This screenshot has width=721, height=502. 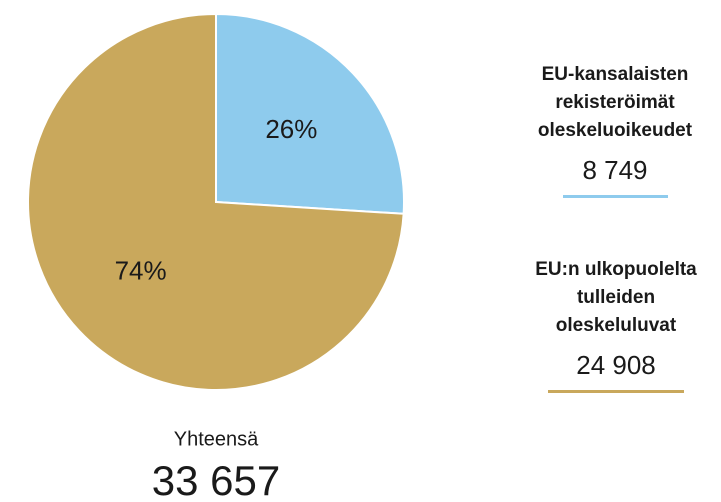 What do you see at coordinates (216, 479) in the screenshot?
I see `total-value: 33 657` at bounding box center [216, 479].